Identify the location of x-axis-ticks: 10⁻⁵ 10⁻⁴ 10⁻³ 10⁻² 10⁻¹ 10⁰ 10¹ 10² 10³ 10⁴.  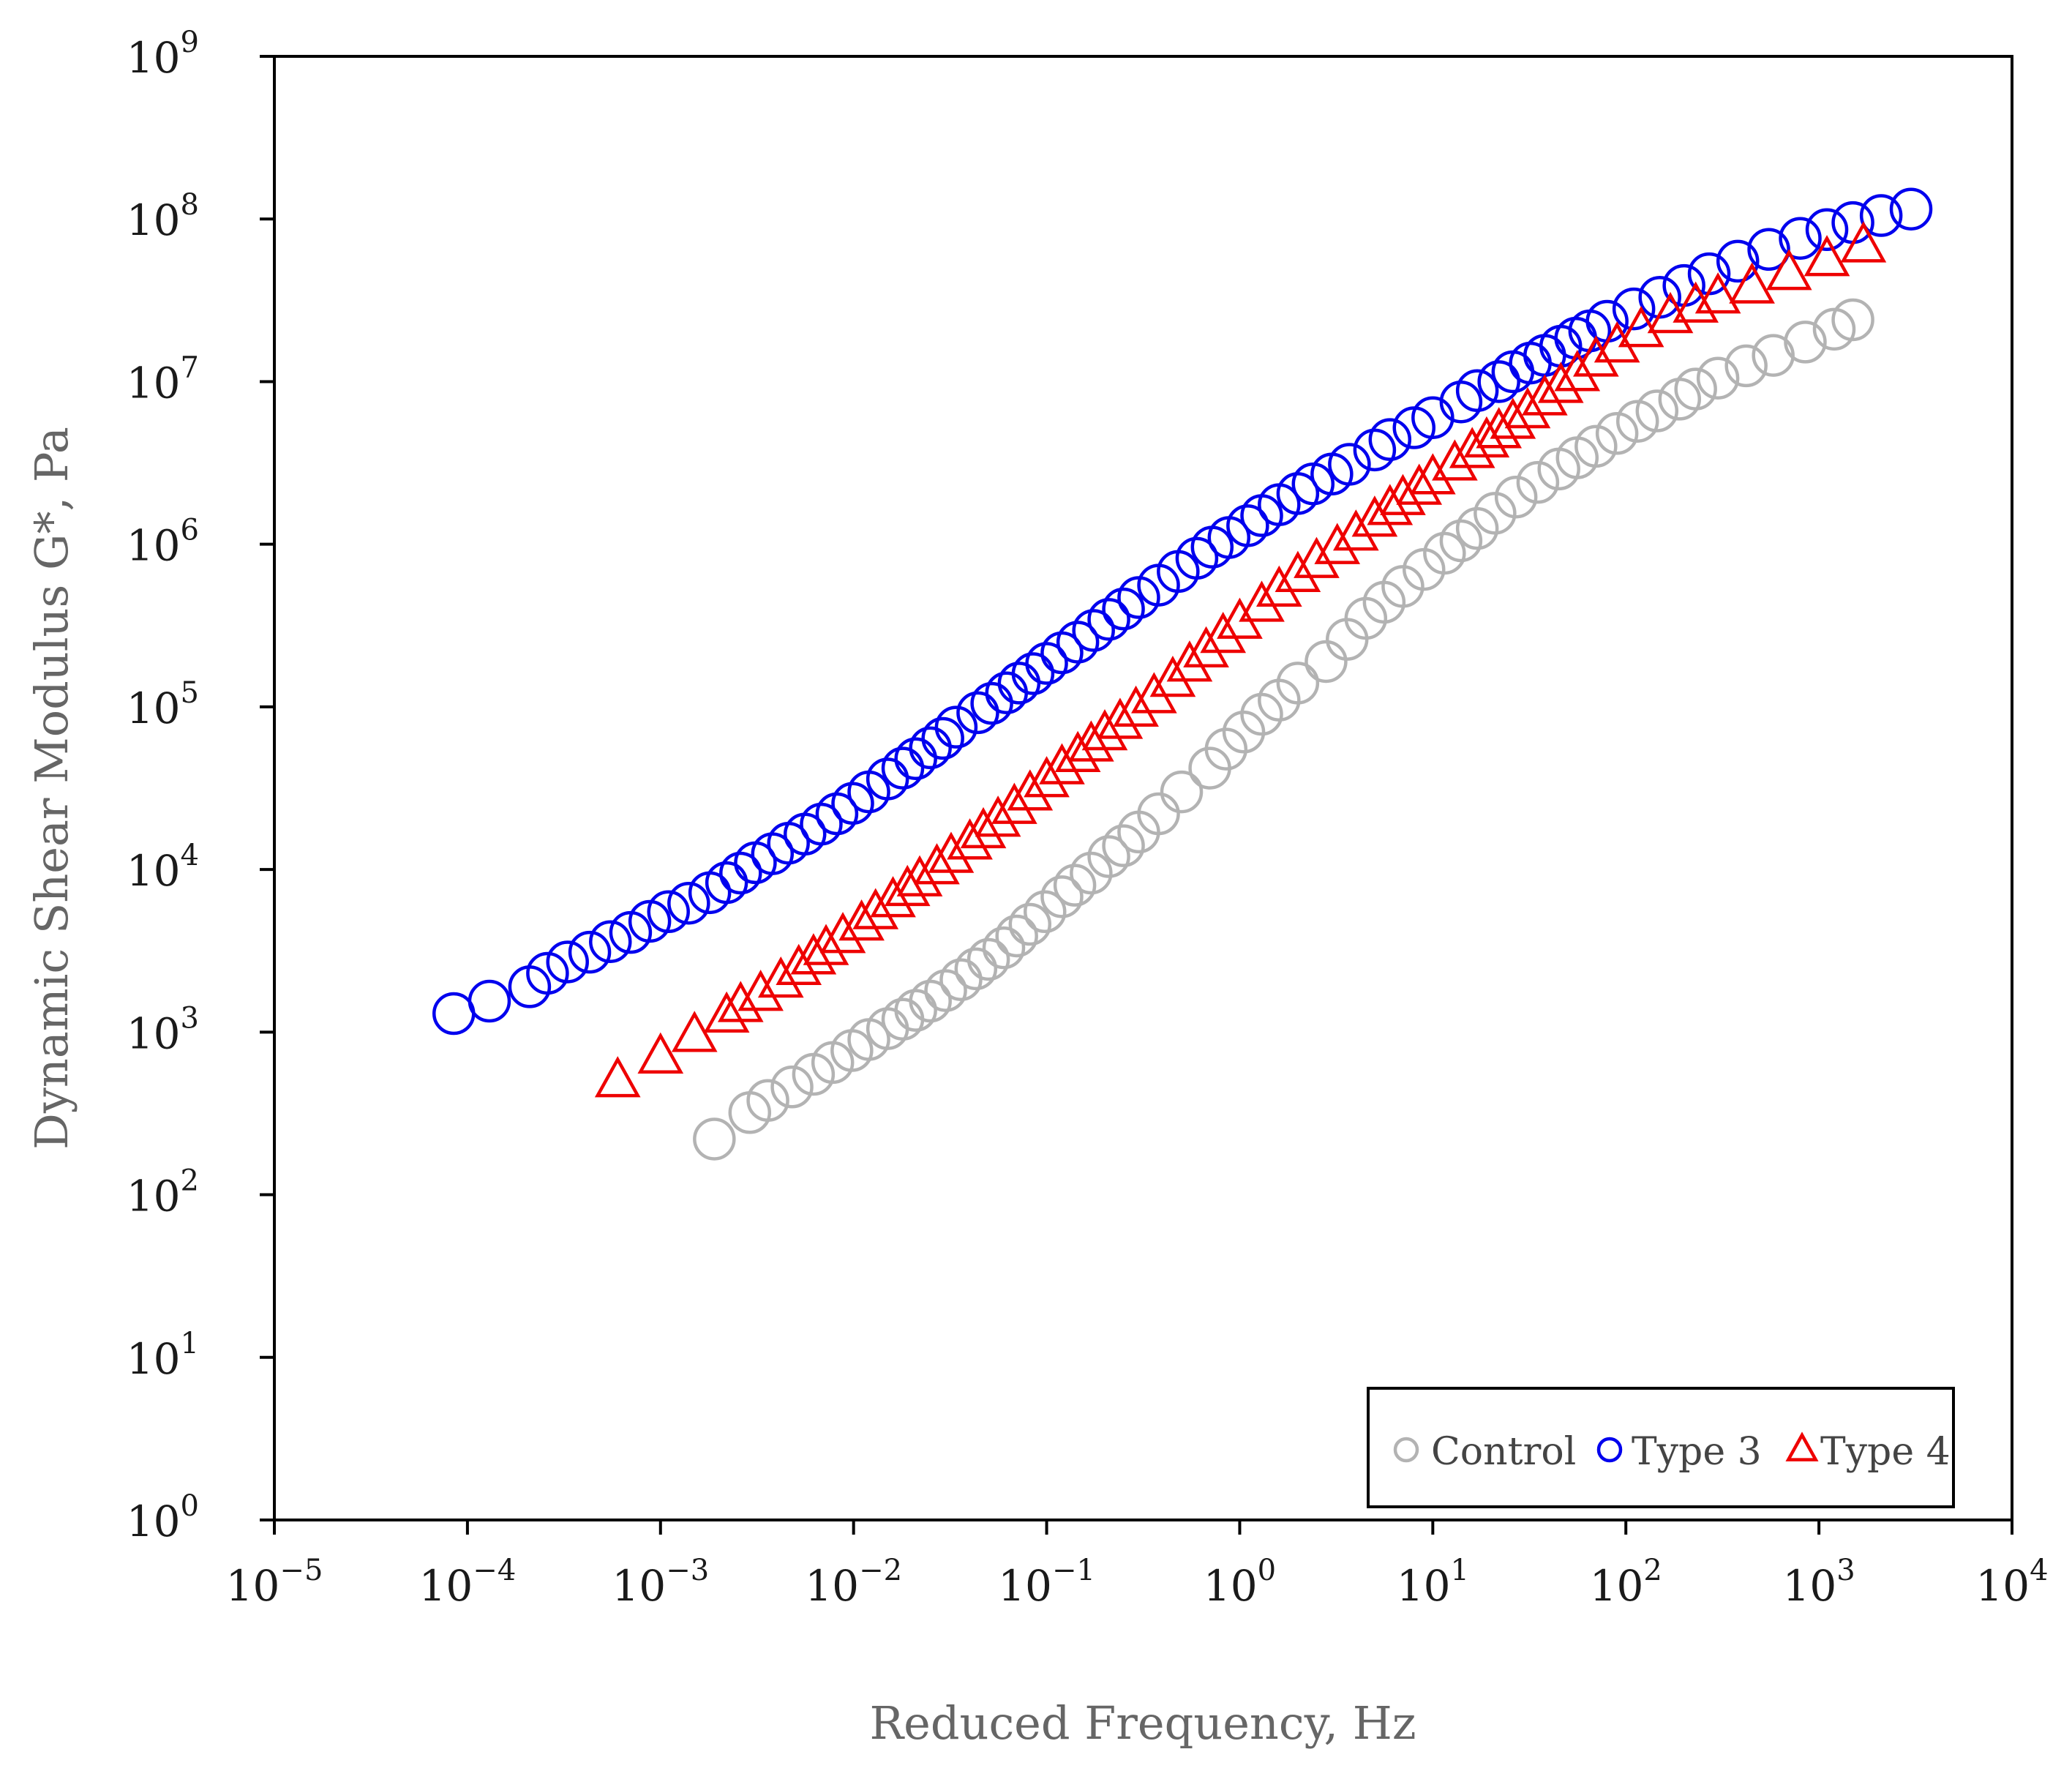
(1137, 1565).